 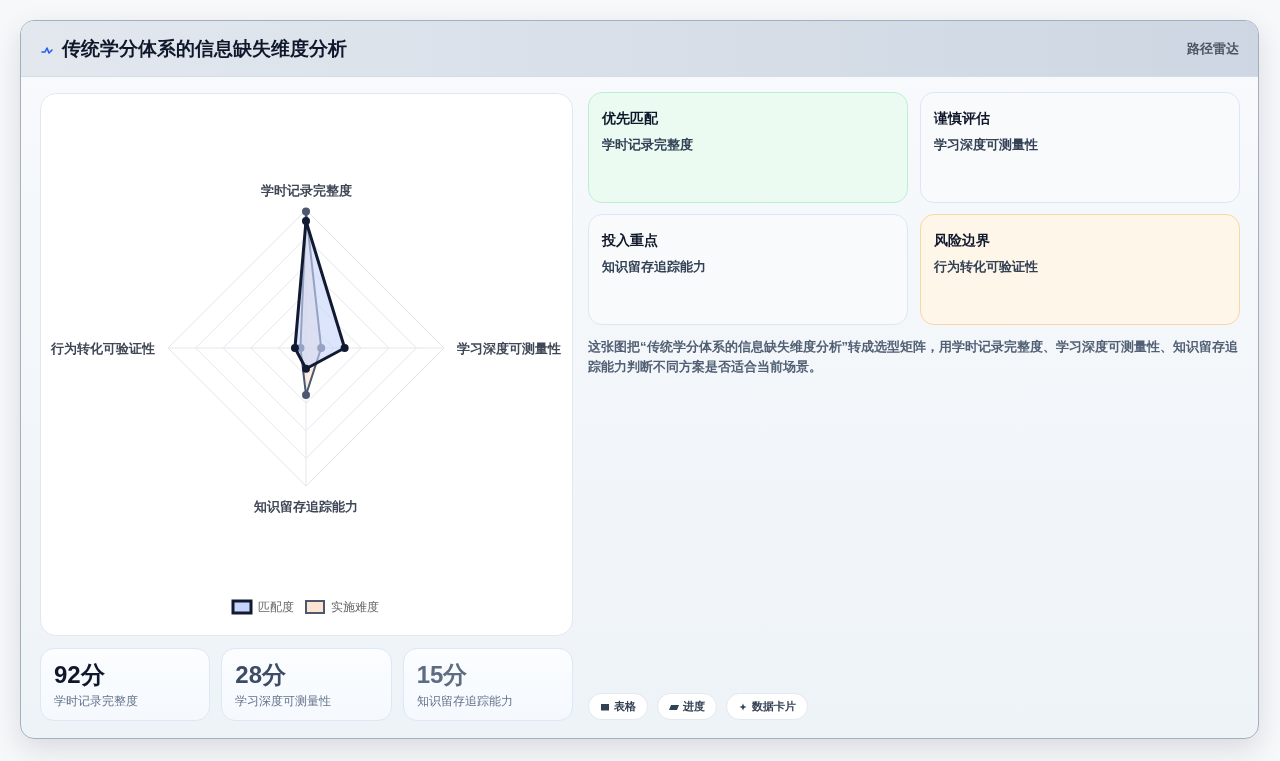 What do you see at coordinates (306, 190) in the screenshot?
I see `spoke-label: 学时记录完整度` at bounding box center [306, 190].